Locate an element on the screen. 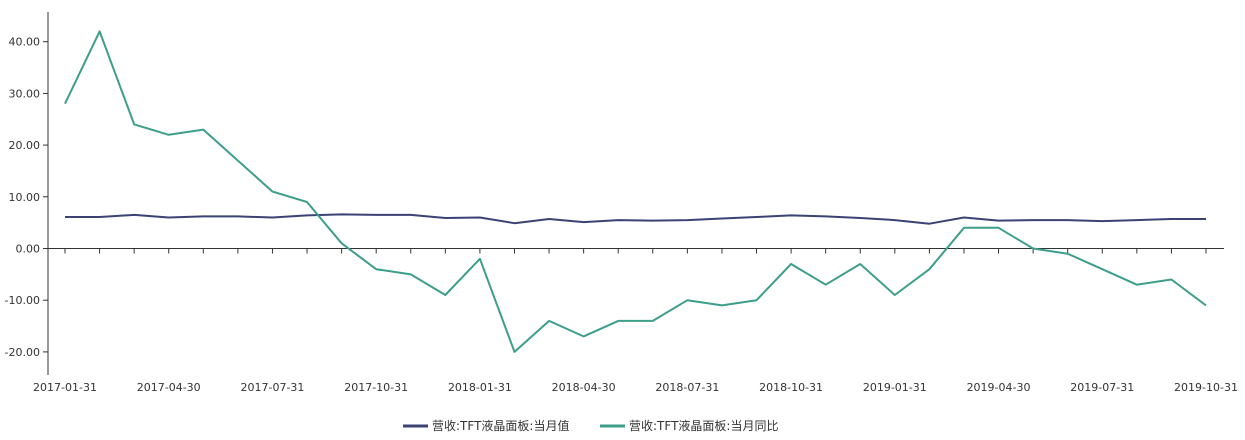 The height and width of the screenshot is (440, 1245). y-tick-label: -10.00 is located at coordinates (22, 300).